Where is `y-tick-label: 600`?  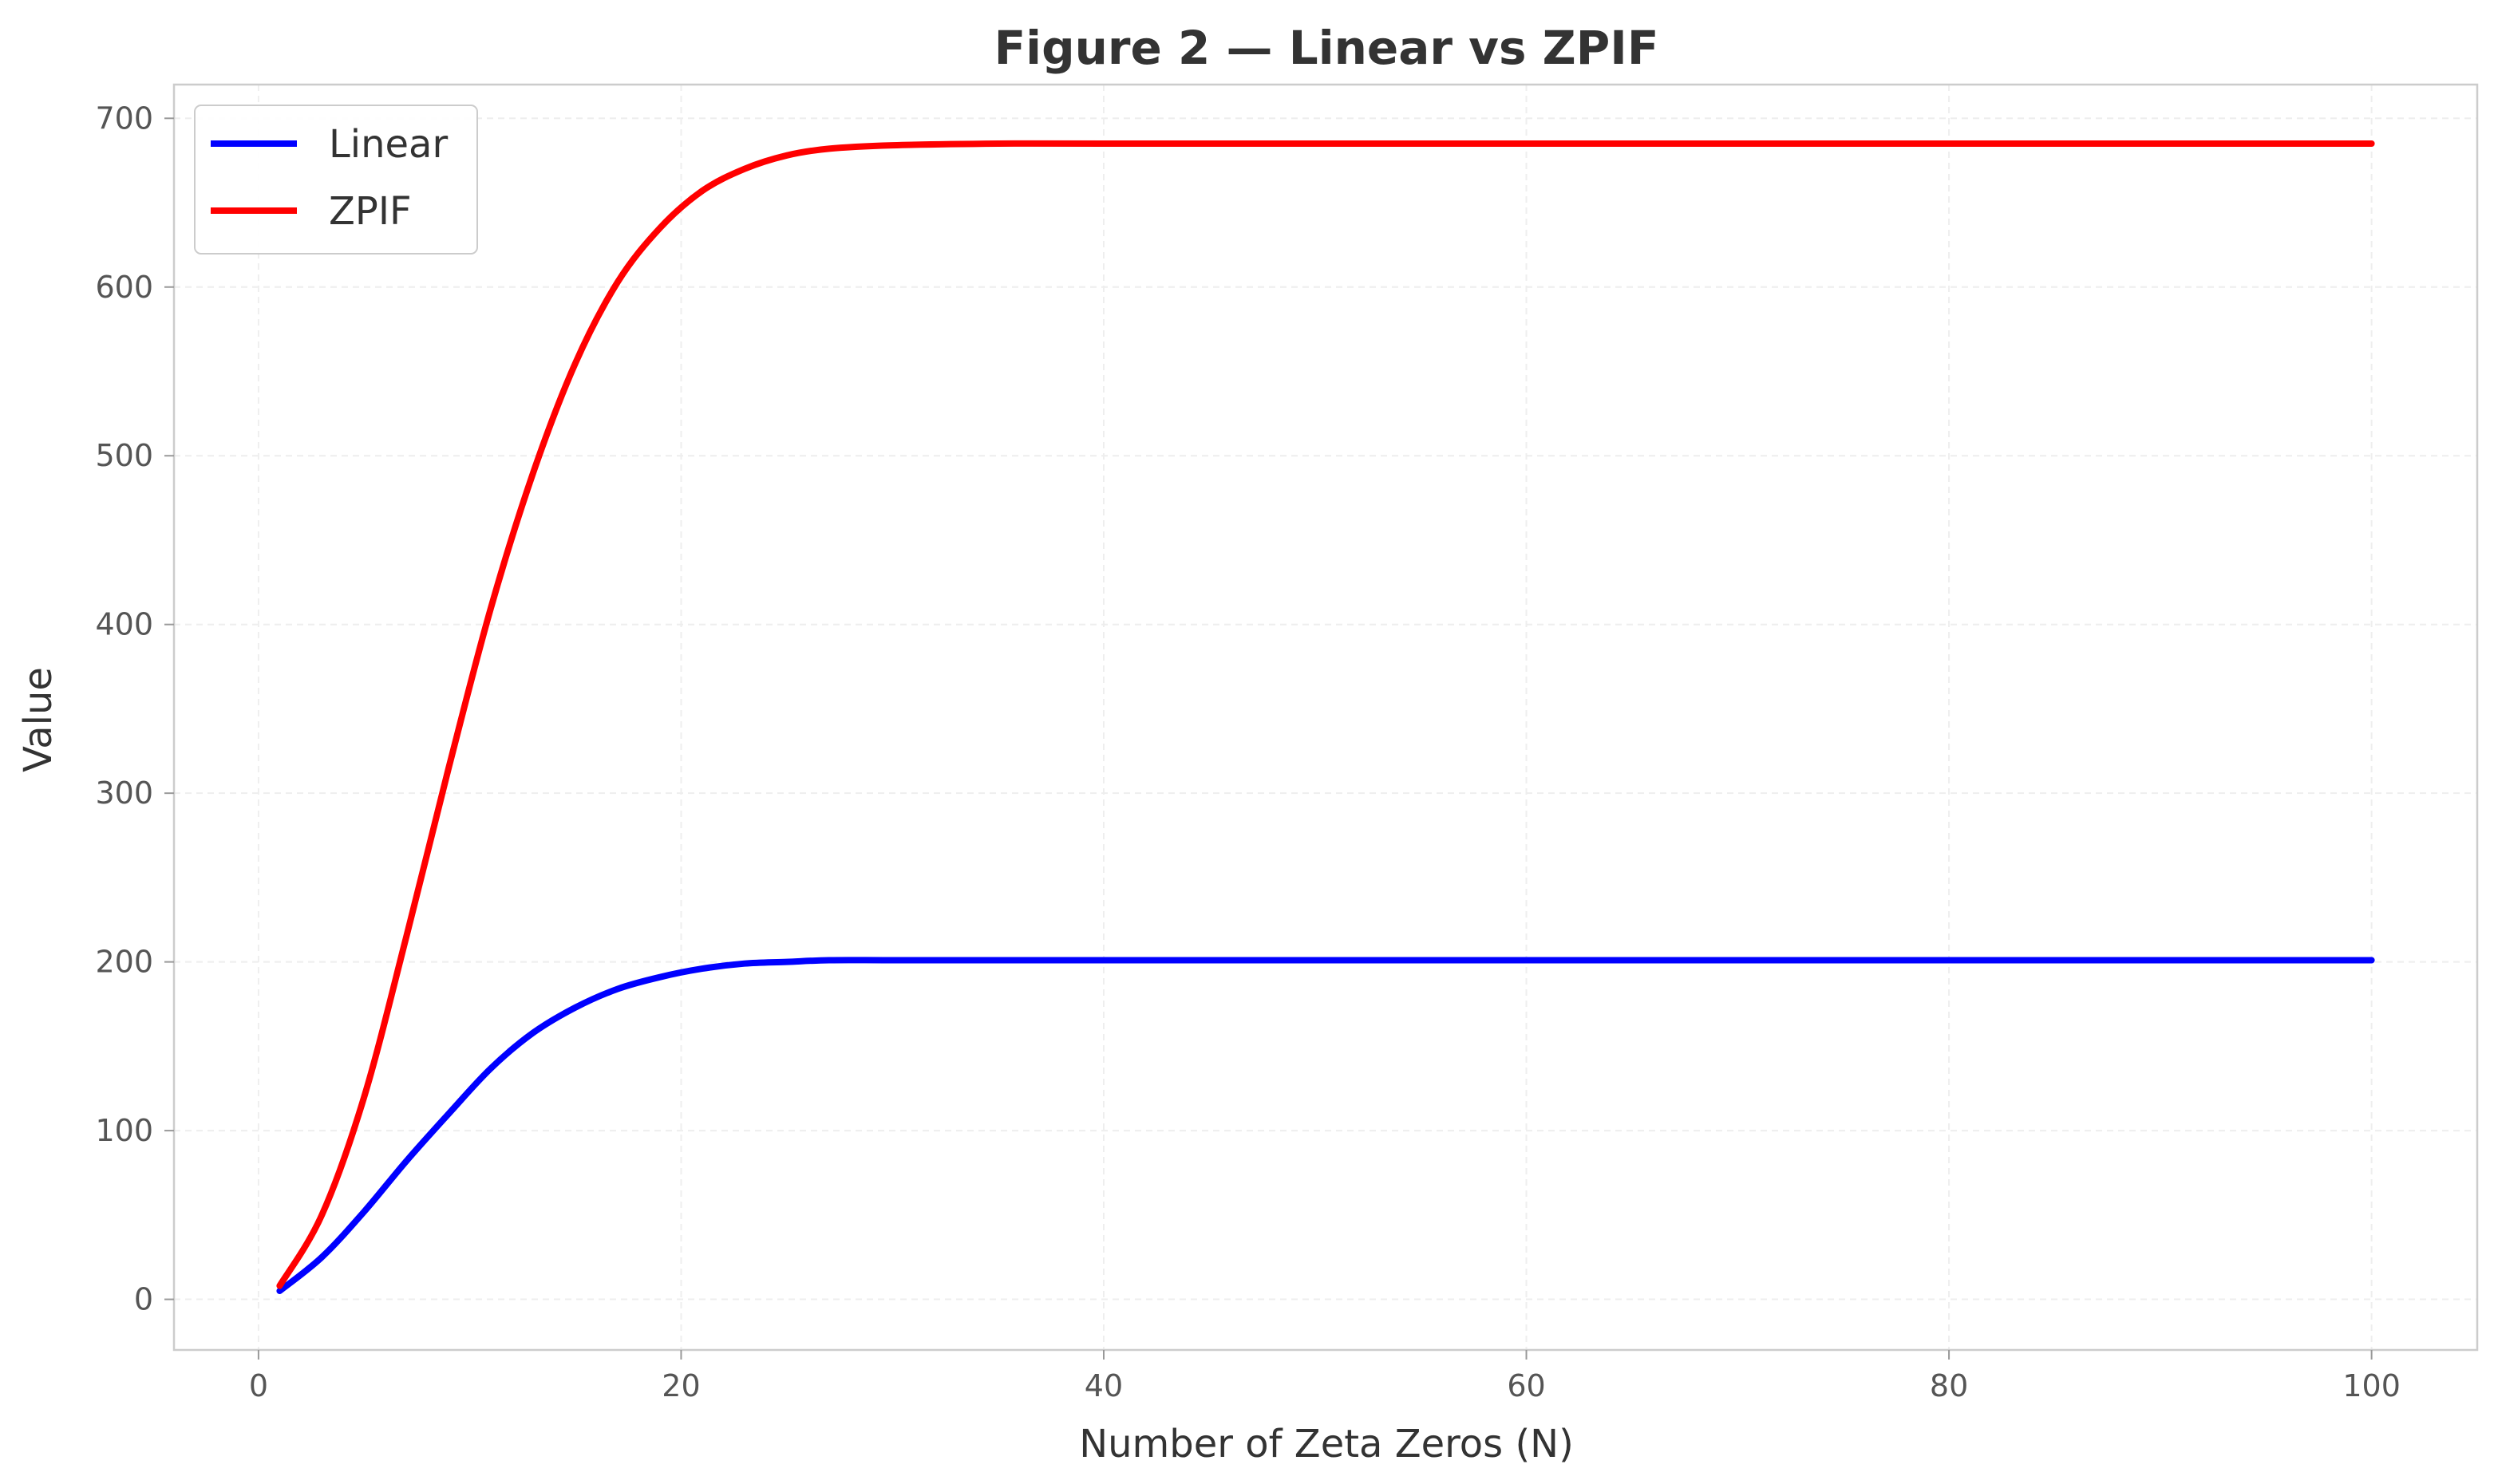 y-tick-label: 600 is located at coordinates (124, 287).